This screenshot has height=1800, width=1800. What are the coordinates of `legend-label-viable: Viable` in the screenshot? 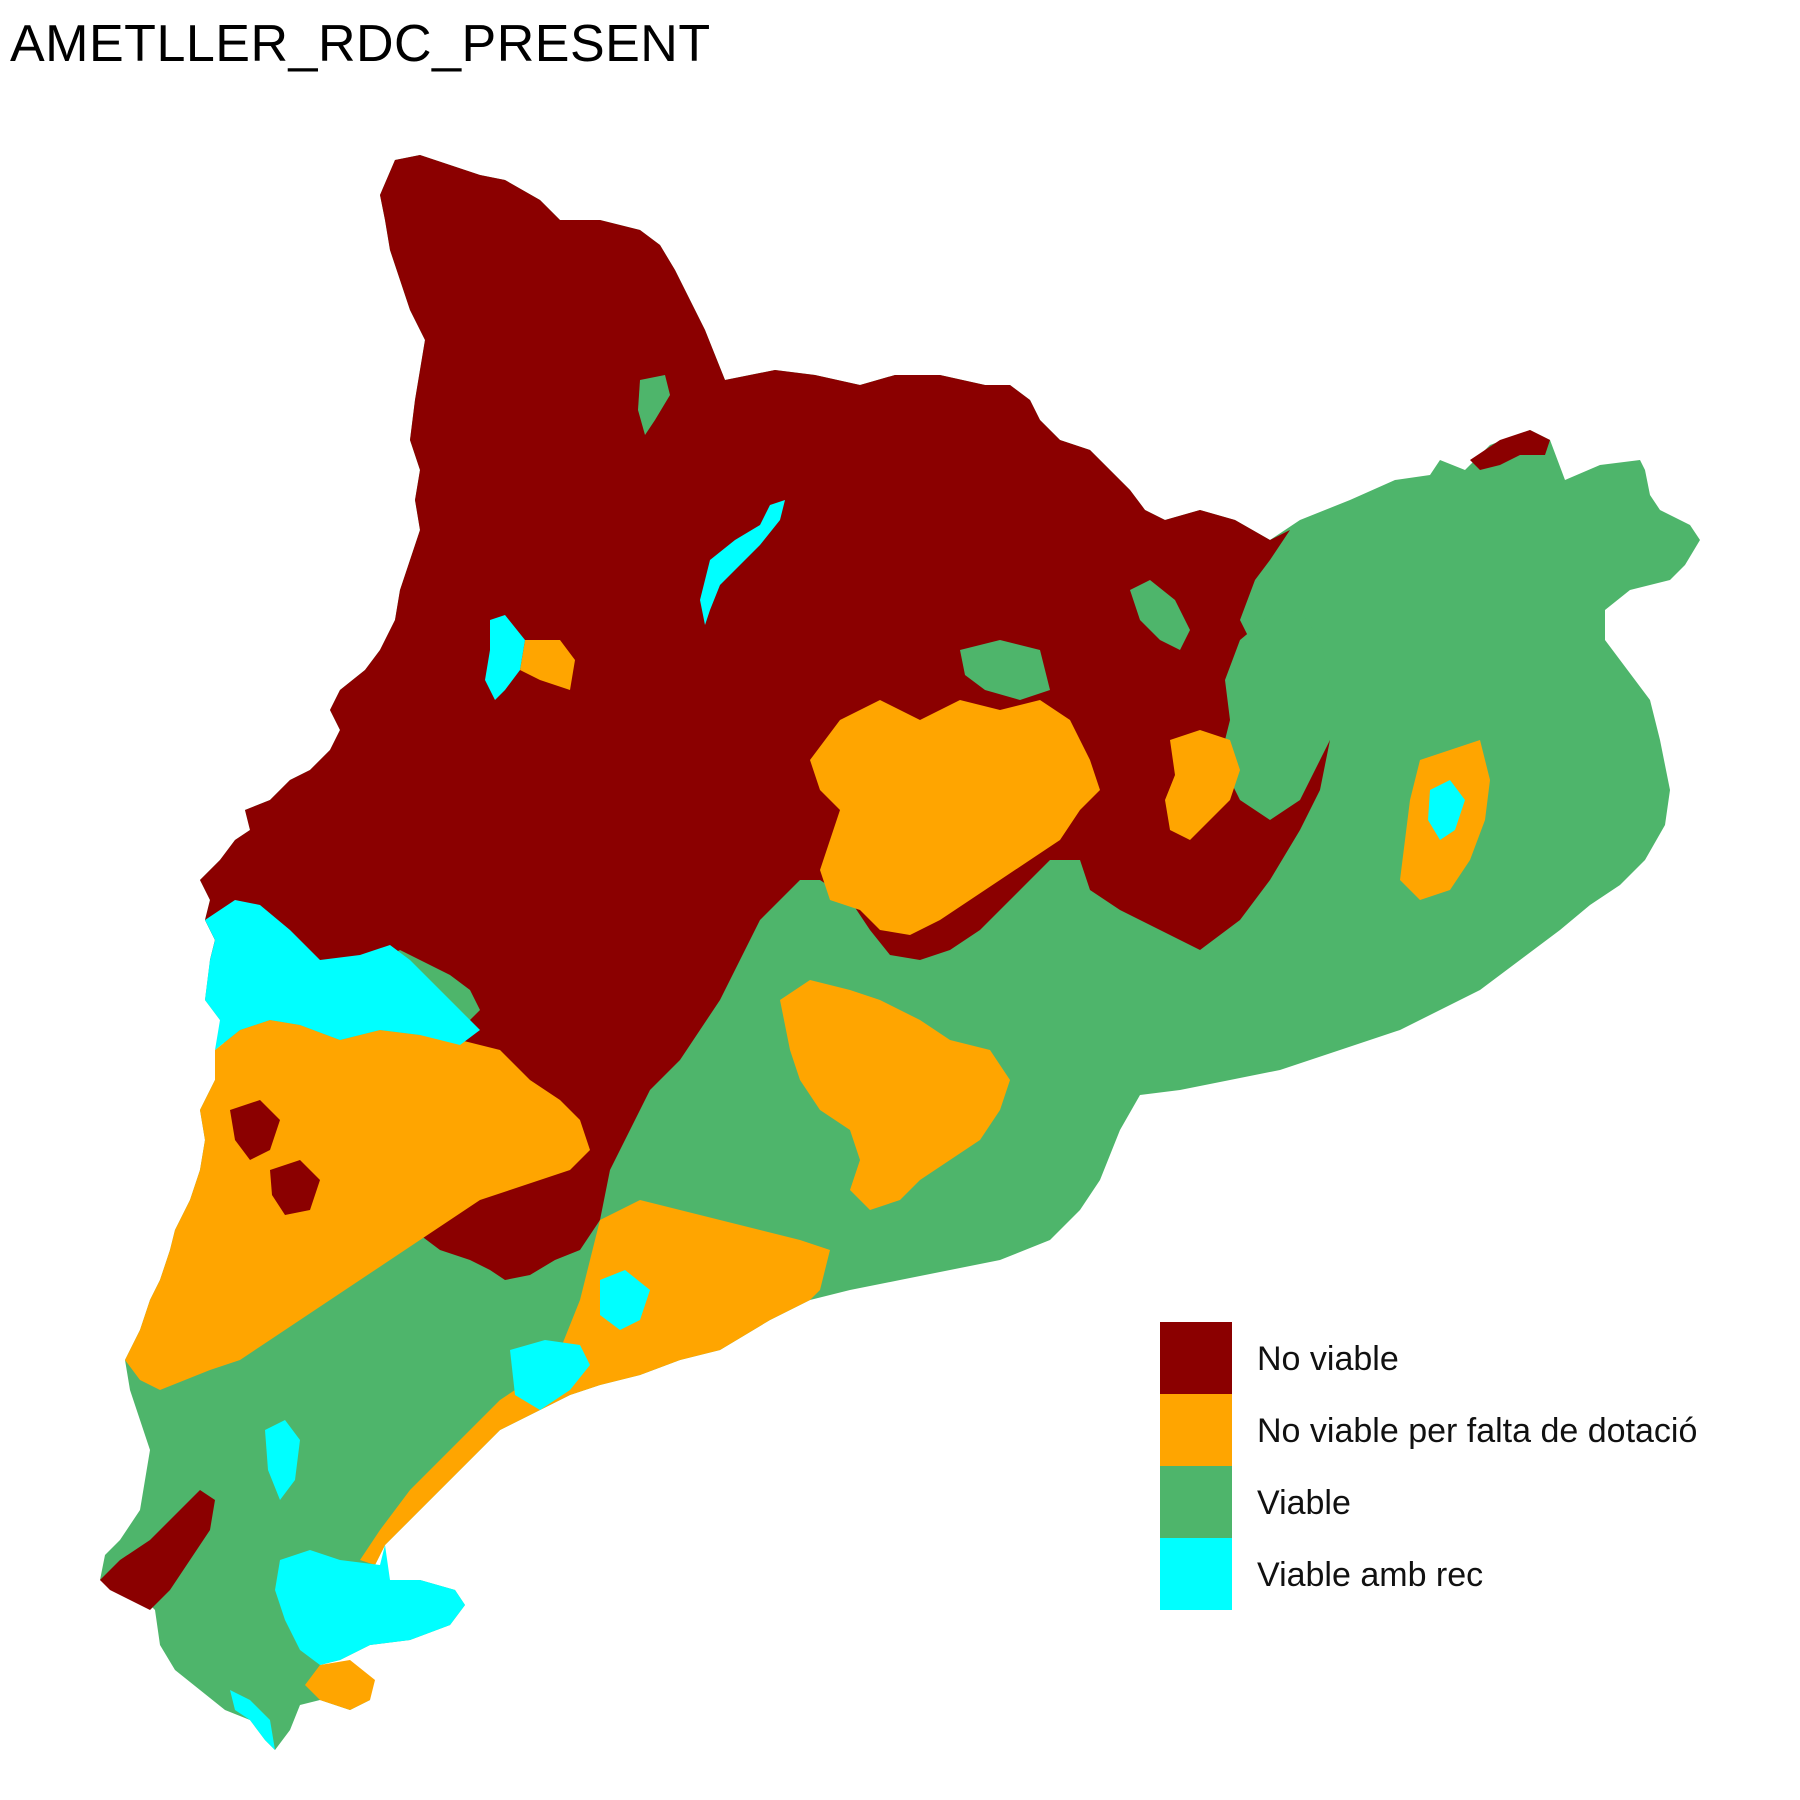 It's located at (1304, 1503).